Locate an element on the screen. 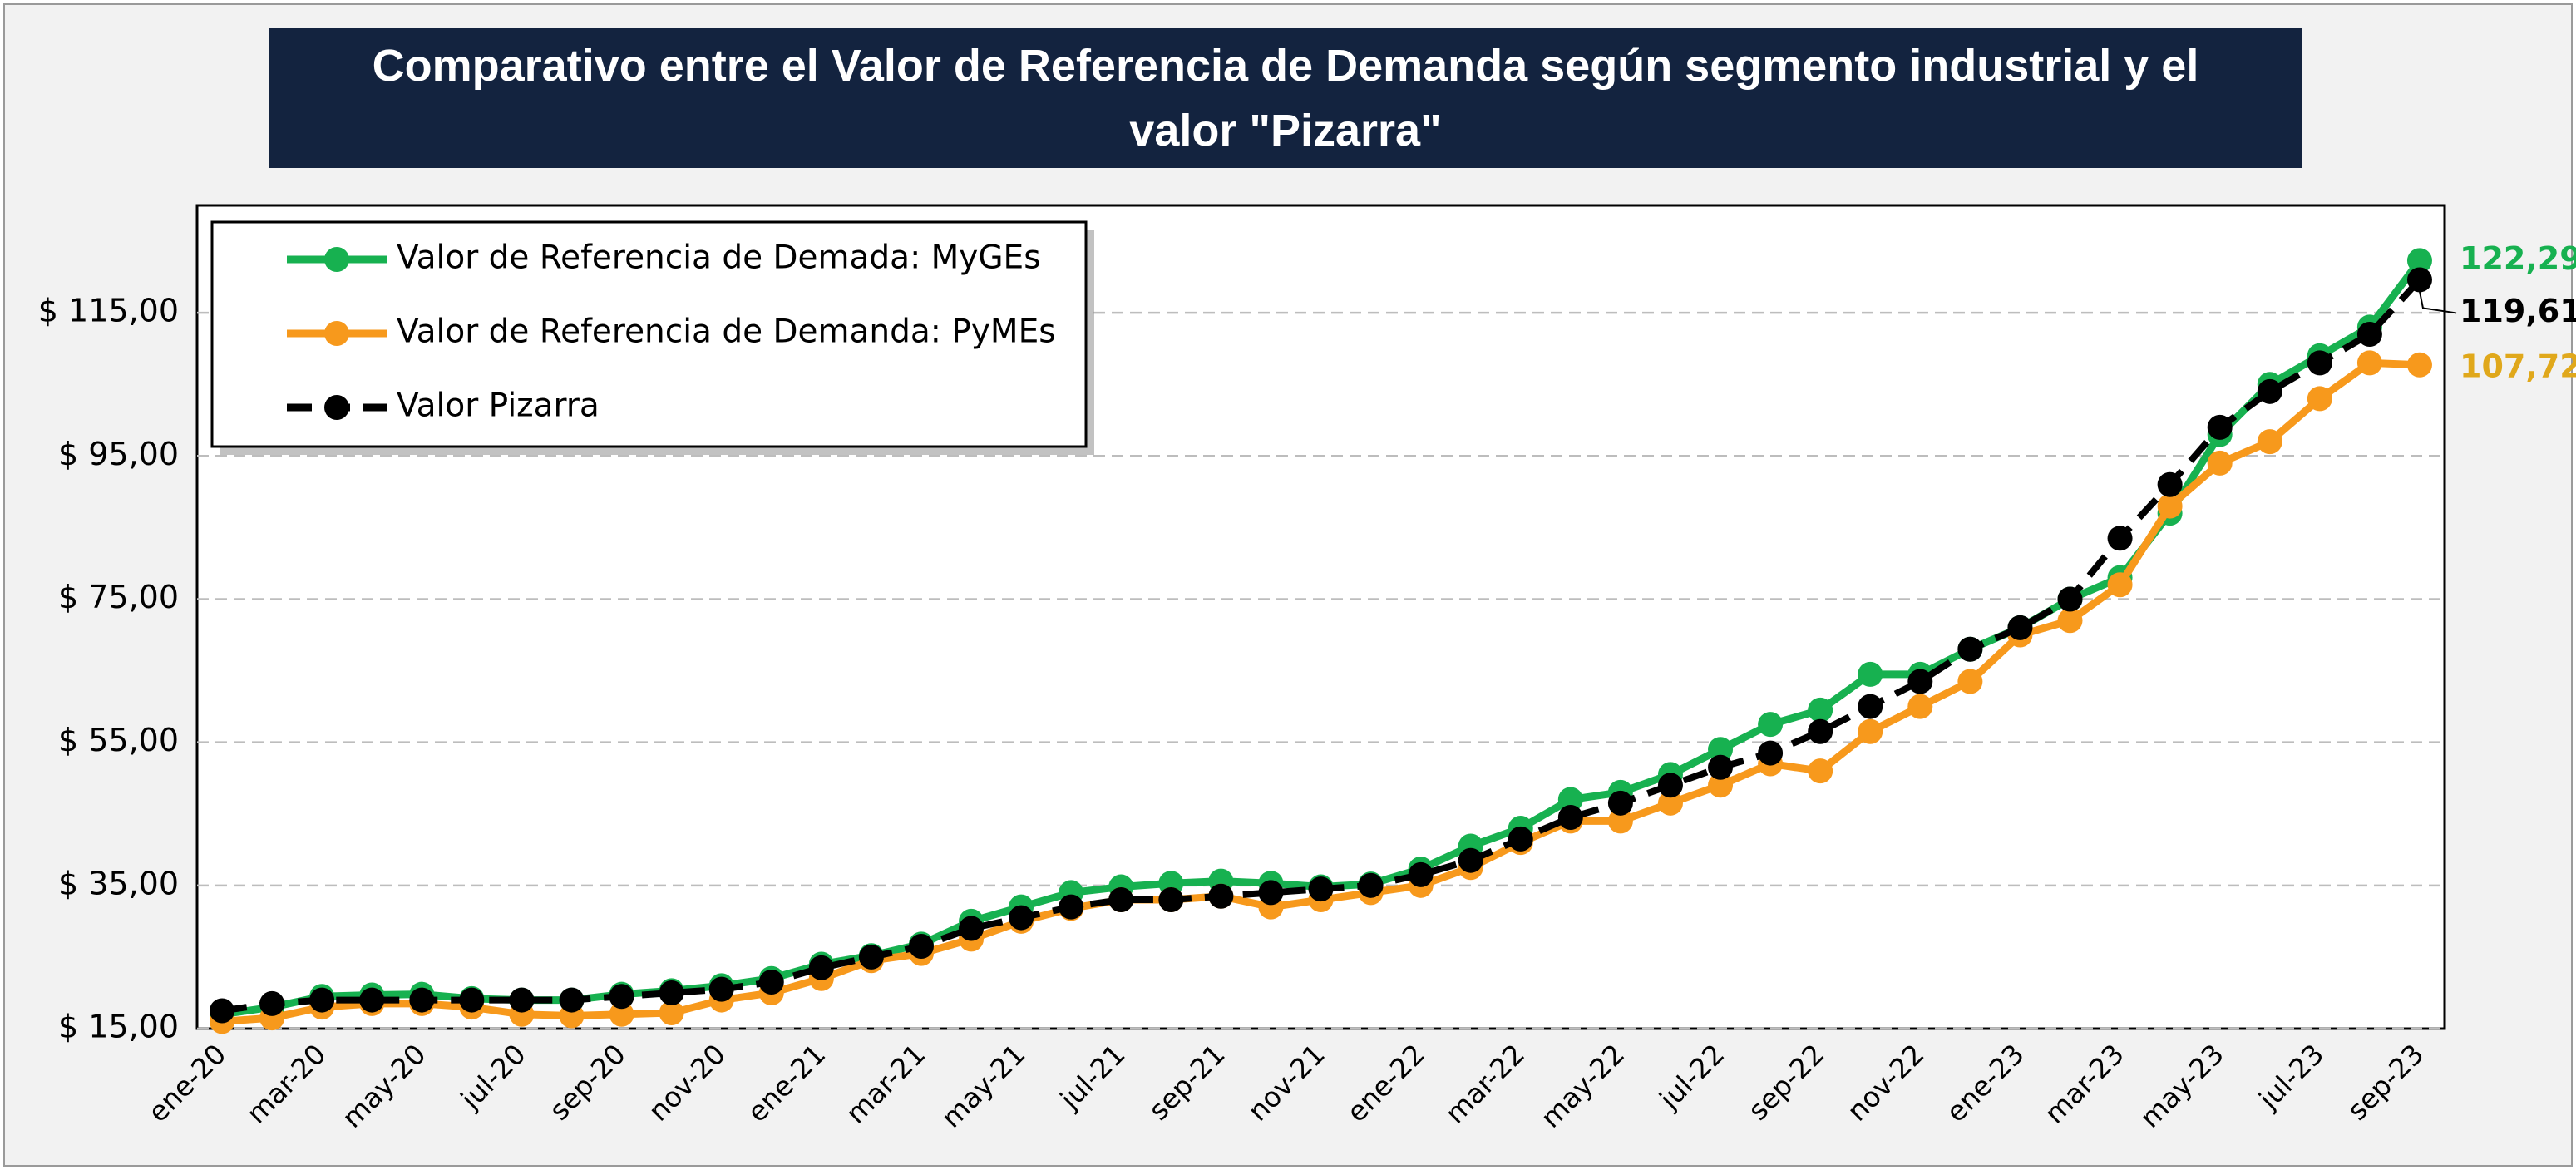 The width and height of the screenshot is (2576, 1170). x-tick-label: mar-21 is located at coordinates (886, 1084).